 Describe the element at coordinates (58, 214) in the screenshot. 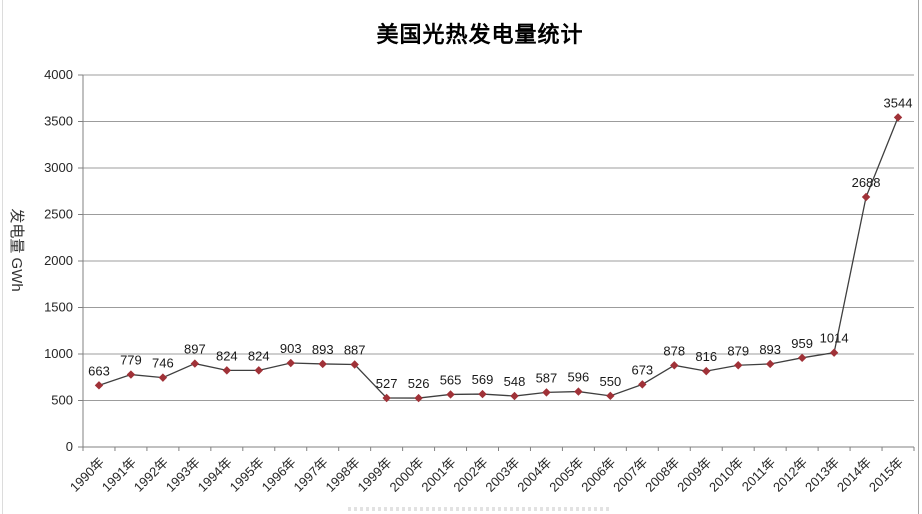

I see `y-tick-label: 2500` at that location.